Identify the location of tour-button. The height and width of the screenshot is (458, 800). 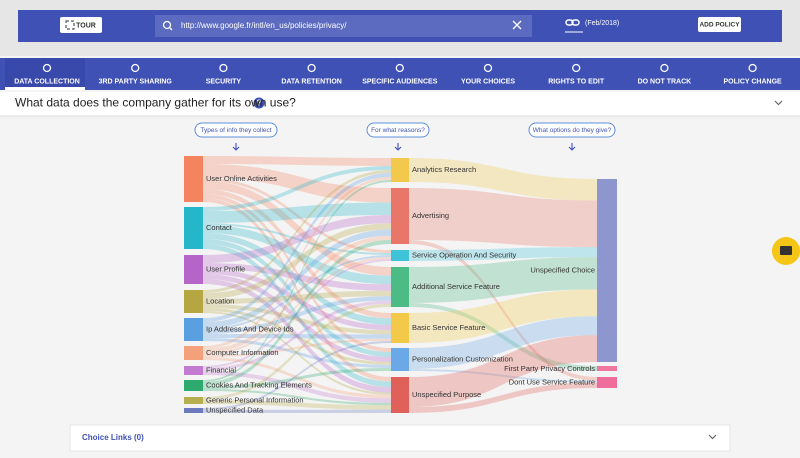
(81, 25).